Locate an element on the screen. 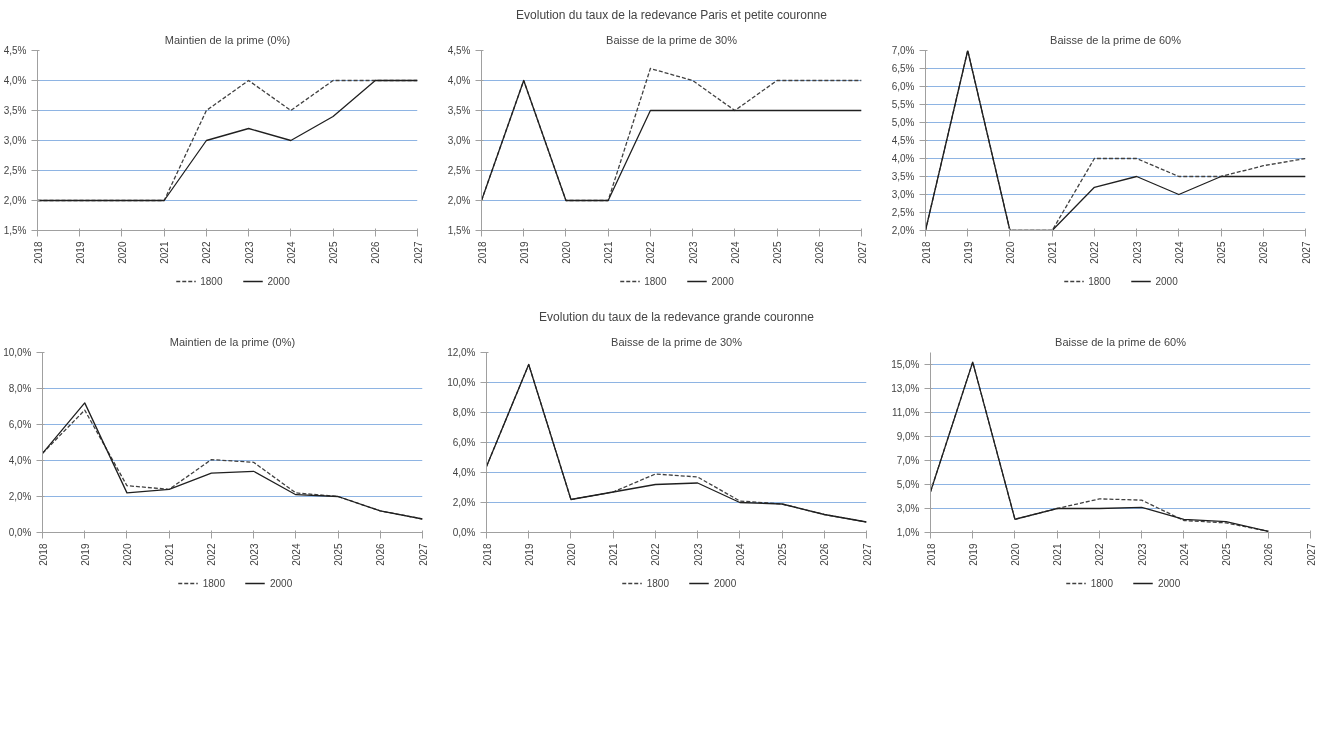 Image resolution: width=1343 pixels, height=756 pixels. y-tick-label: 13,0% is located at coordinates (905, 388).